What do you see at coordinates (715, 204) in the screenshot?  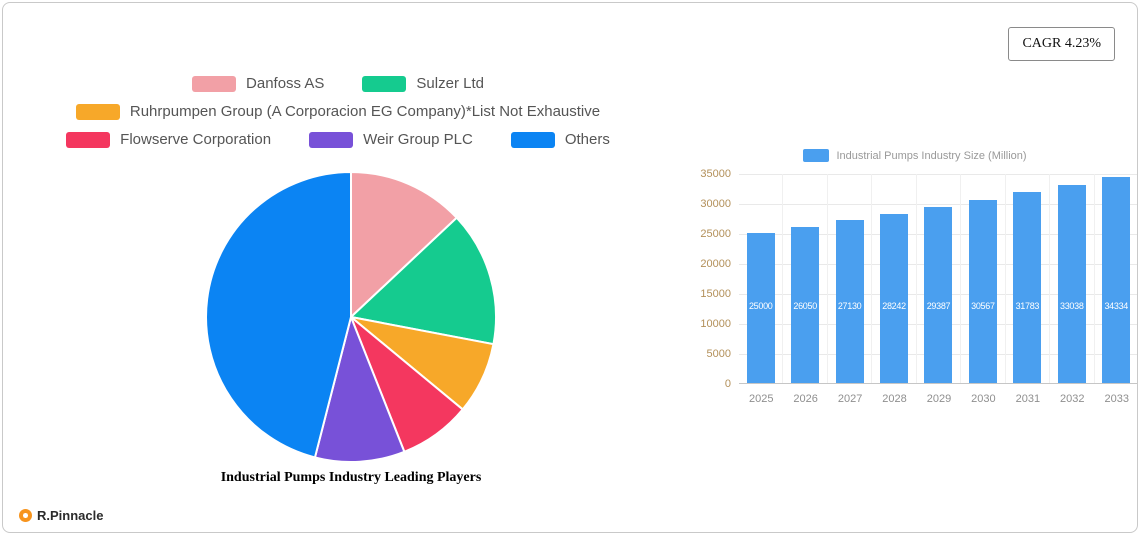 I see `y-axis-tick-label: 30000` at bounding box center [715, 204].